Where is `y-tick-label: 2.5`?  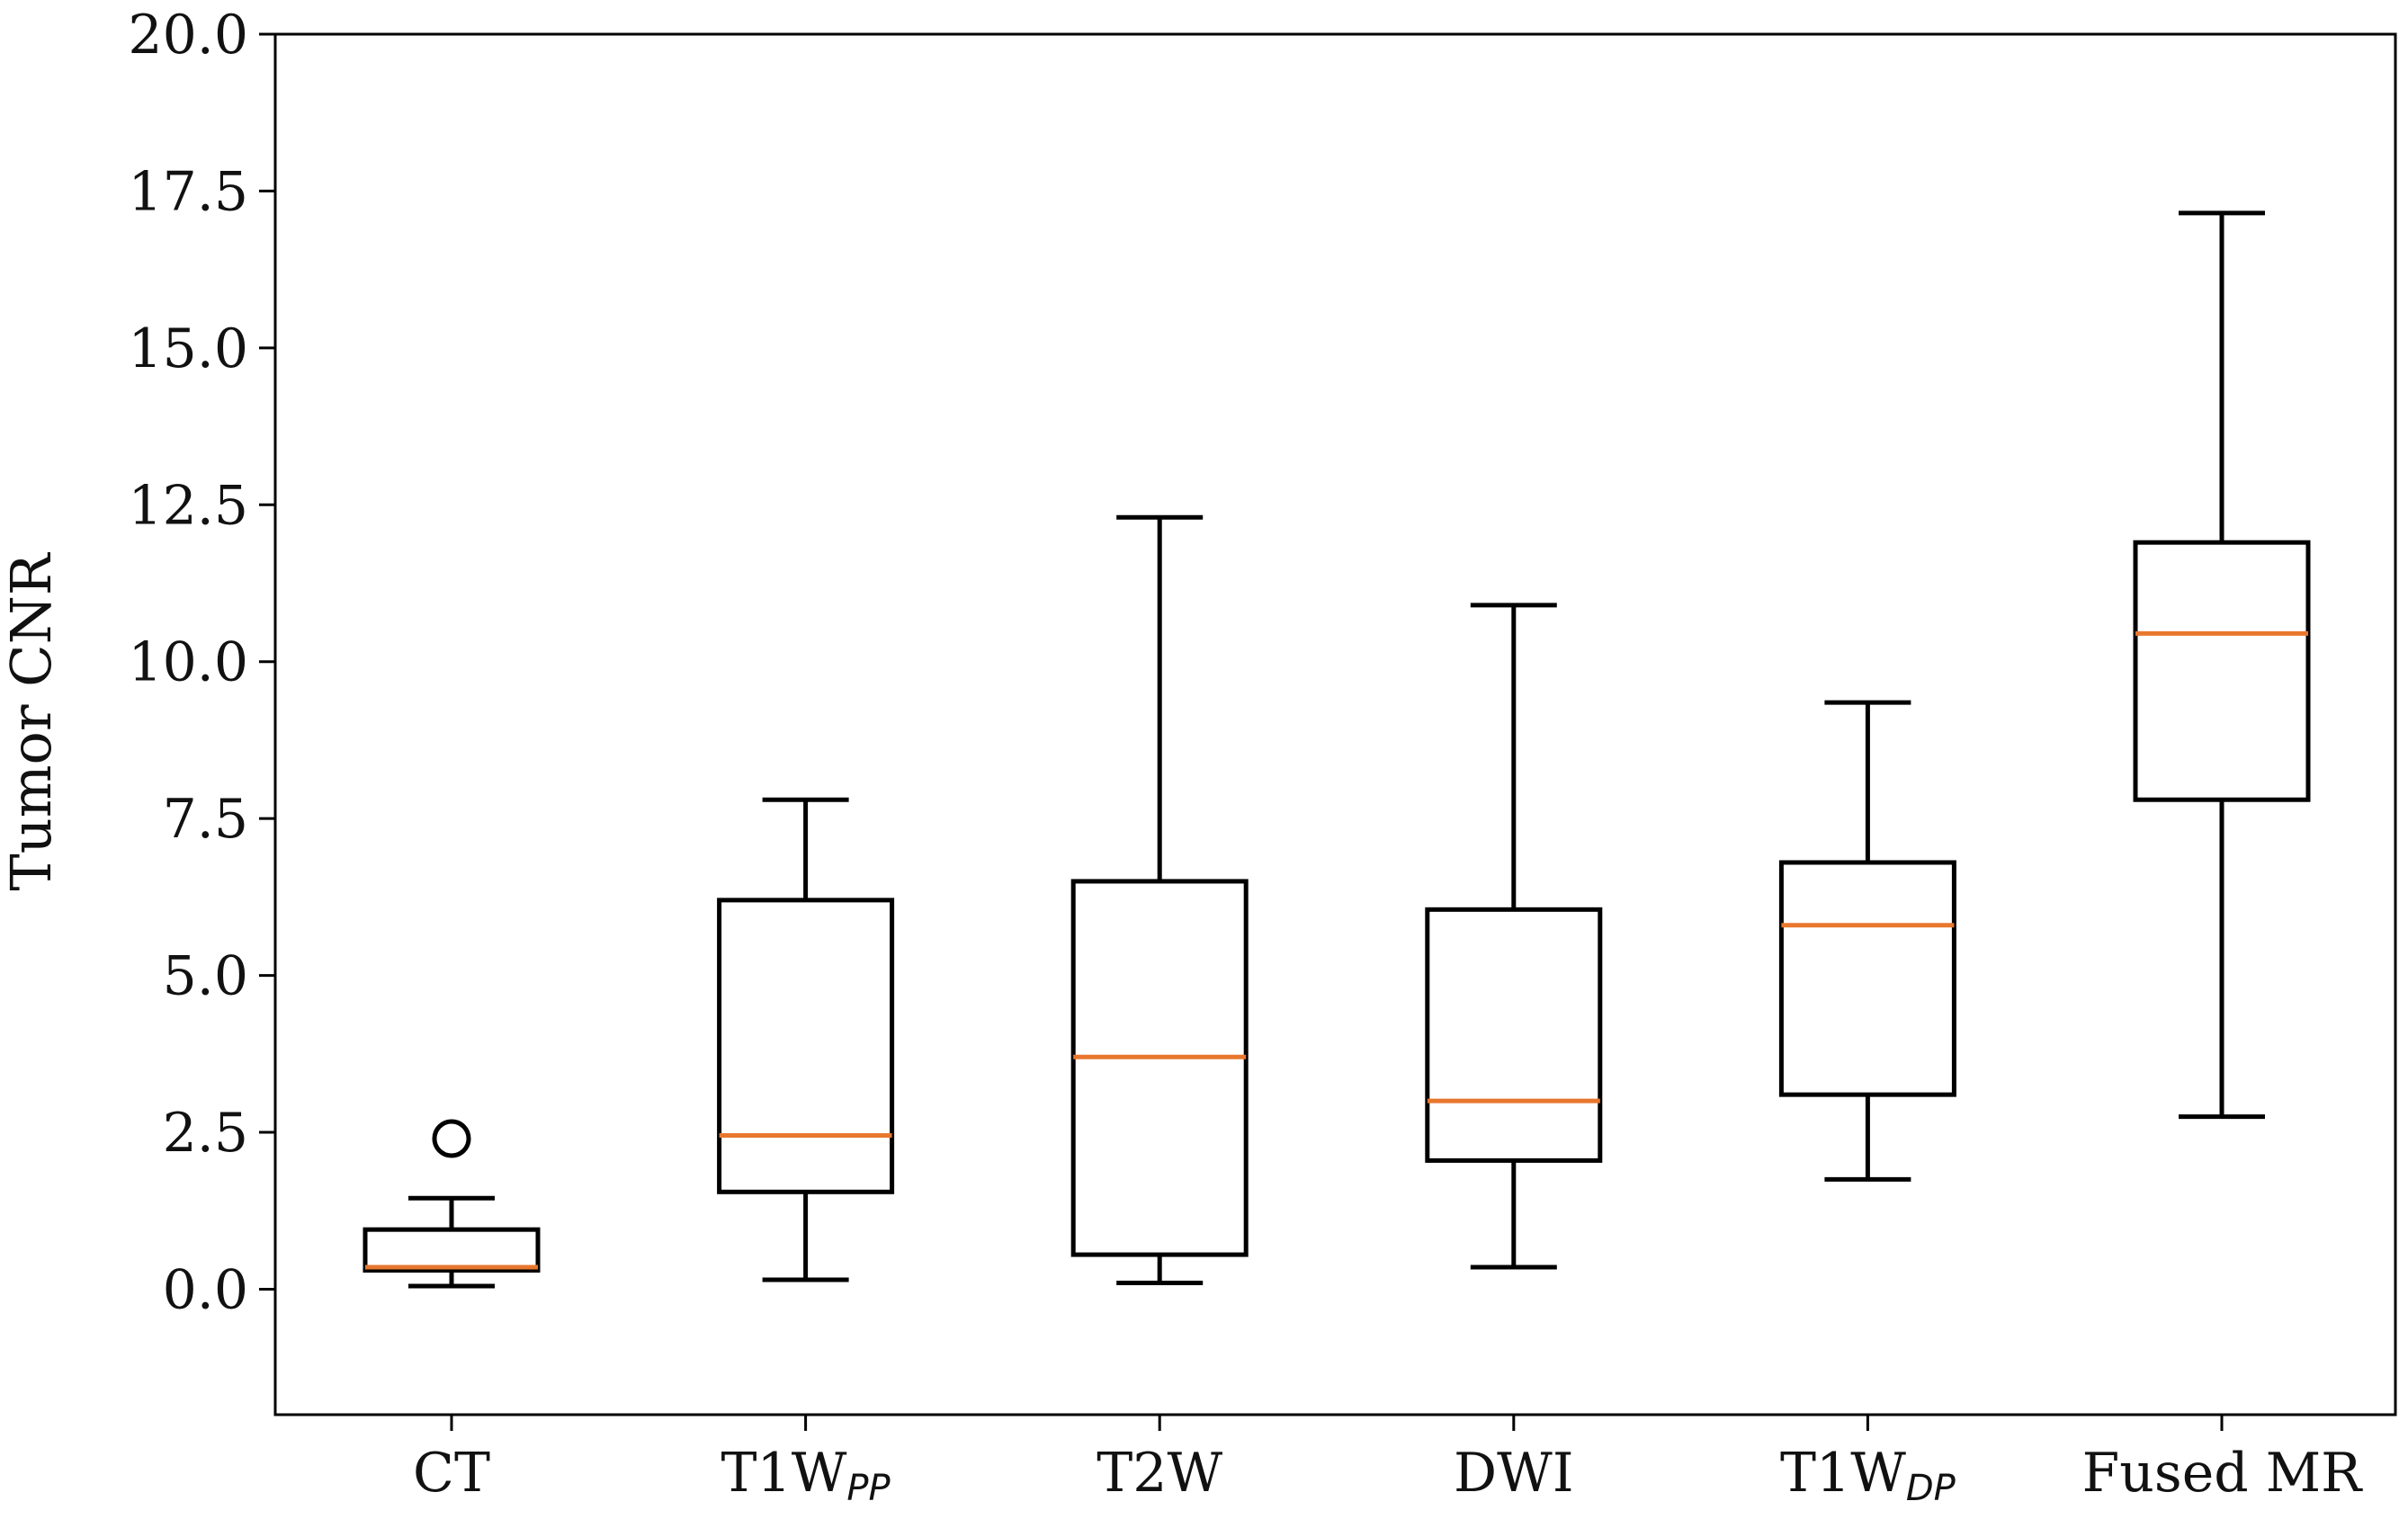 y-tick-label: 2.5 is located at coordinates (205, 1133).